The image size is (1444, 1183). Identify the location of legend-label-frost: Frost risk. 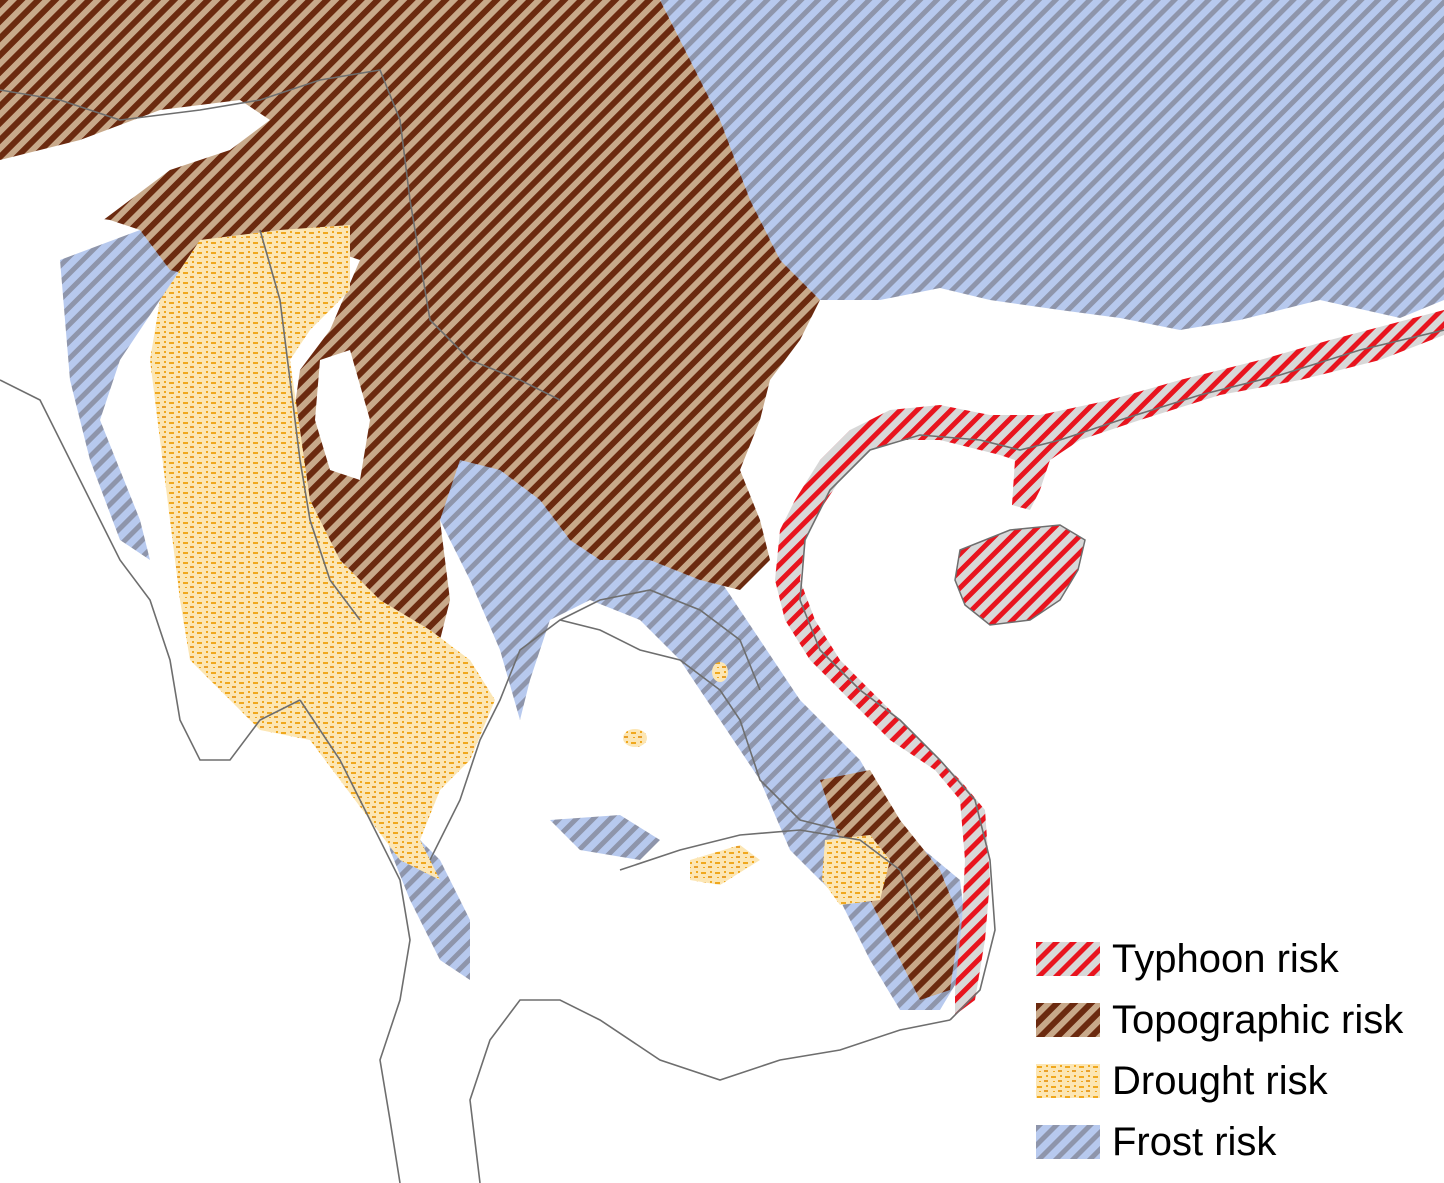
(1194, 1141).